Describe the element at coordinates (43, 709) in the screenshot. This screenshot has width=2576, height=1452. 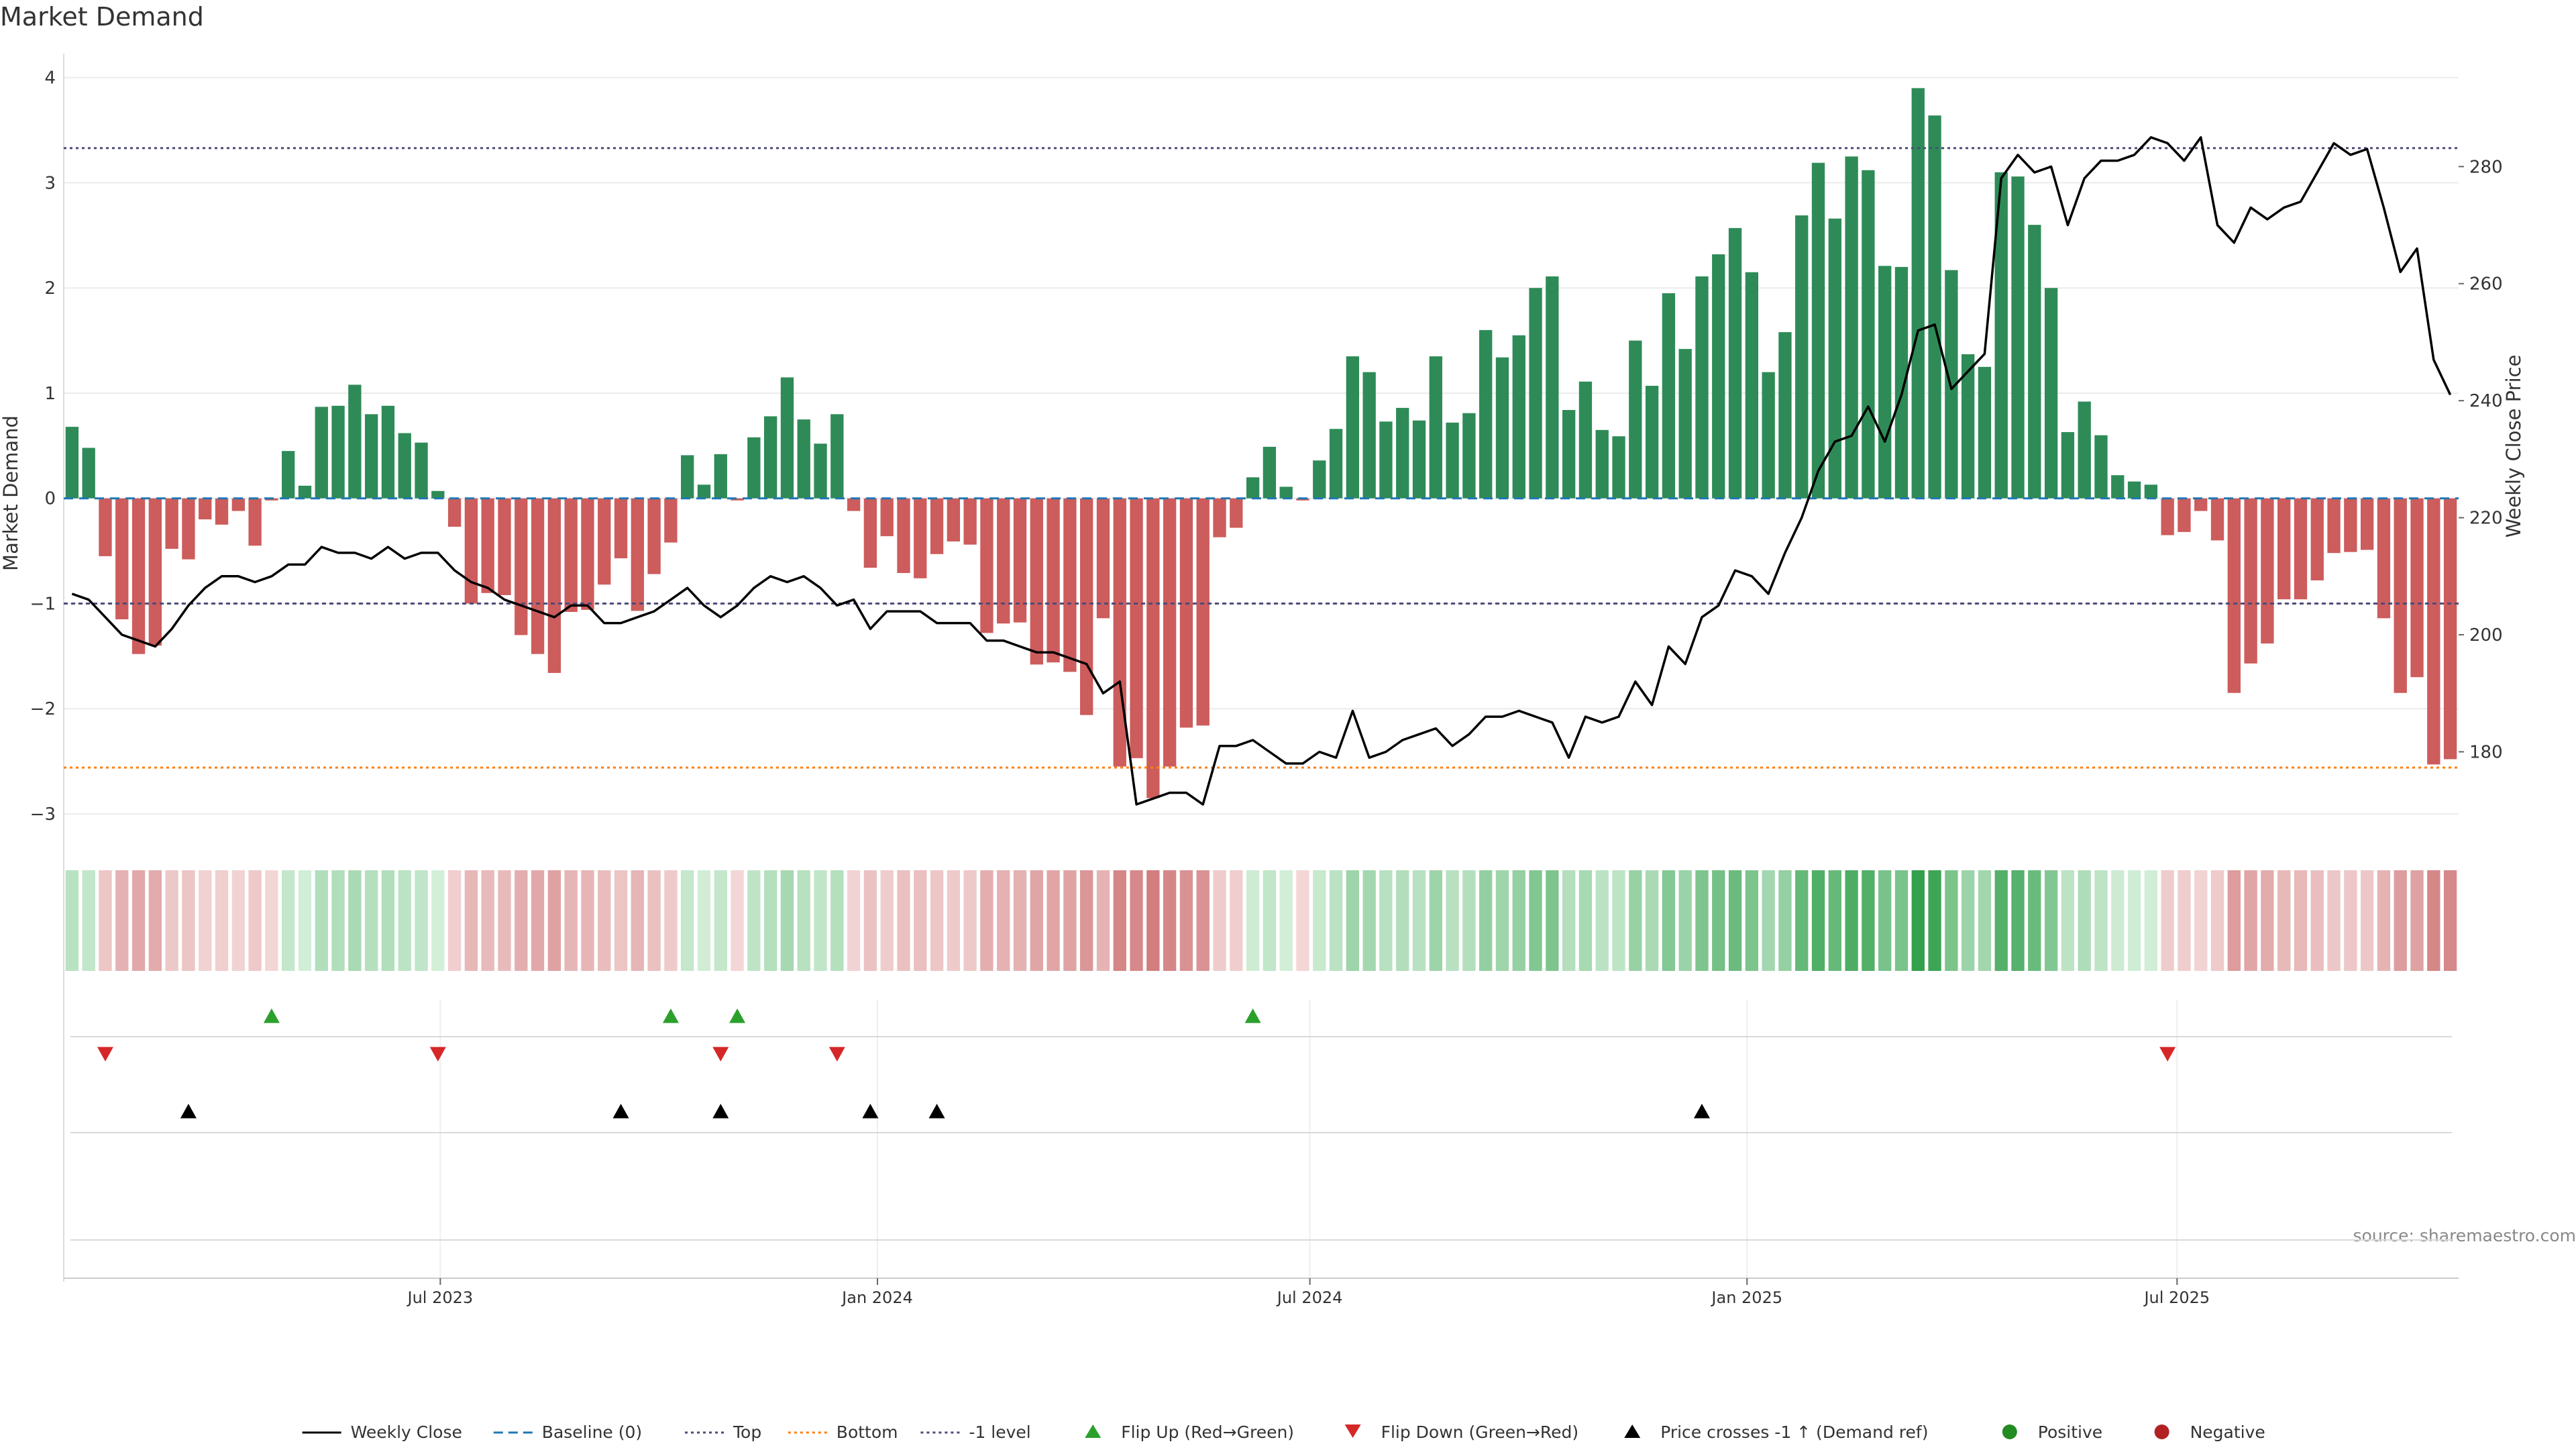
I see `y-tick-label: −2` at that location.